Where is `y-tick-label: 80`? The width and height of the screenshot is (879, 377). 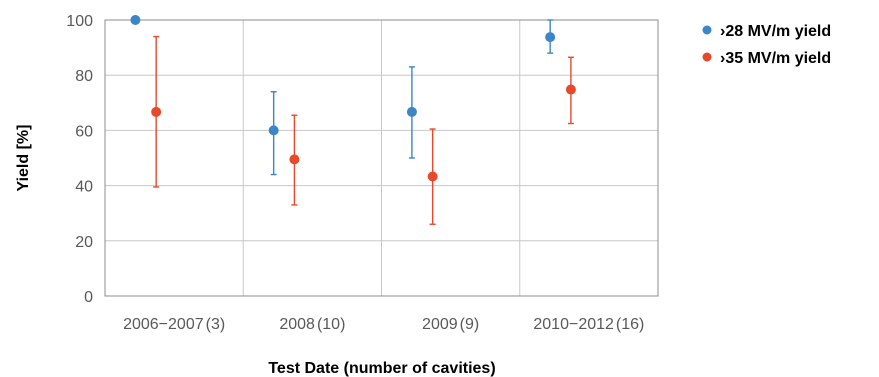 y-tick-label: 80 is located at coordinates (84, 76).